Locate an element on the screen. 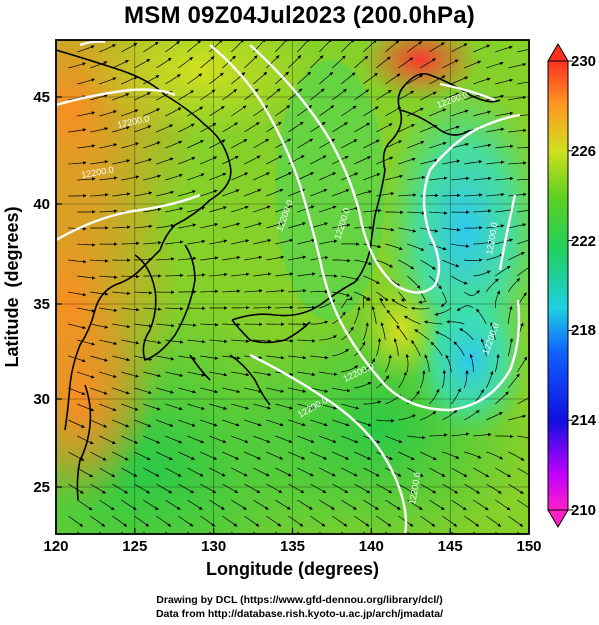 Image resolution: width=599 pixels, height=625 pixels. y-tick-label: 35 is located at coordinates (41, 304).